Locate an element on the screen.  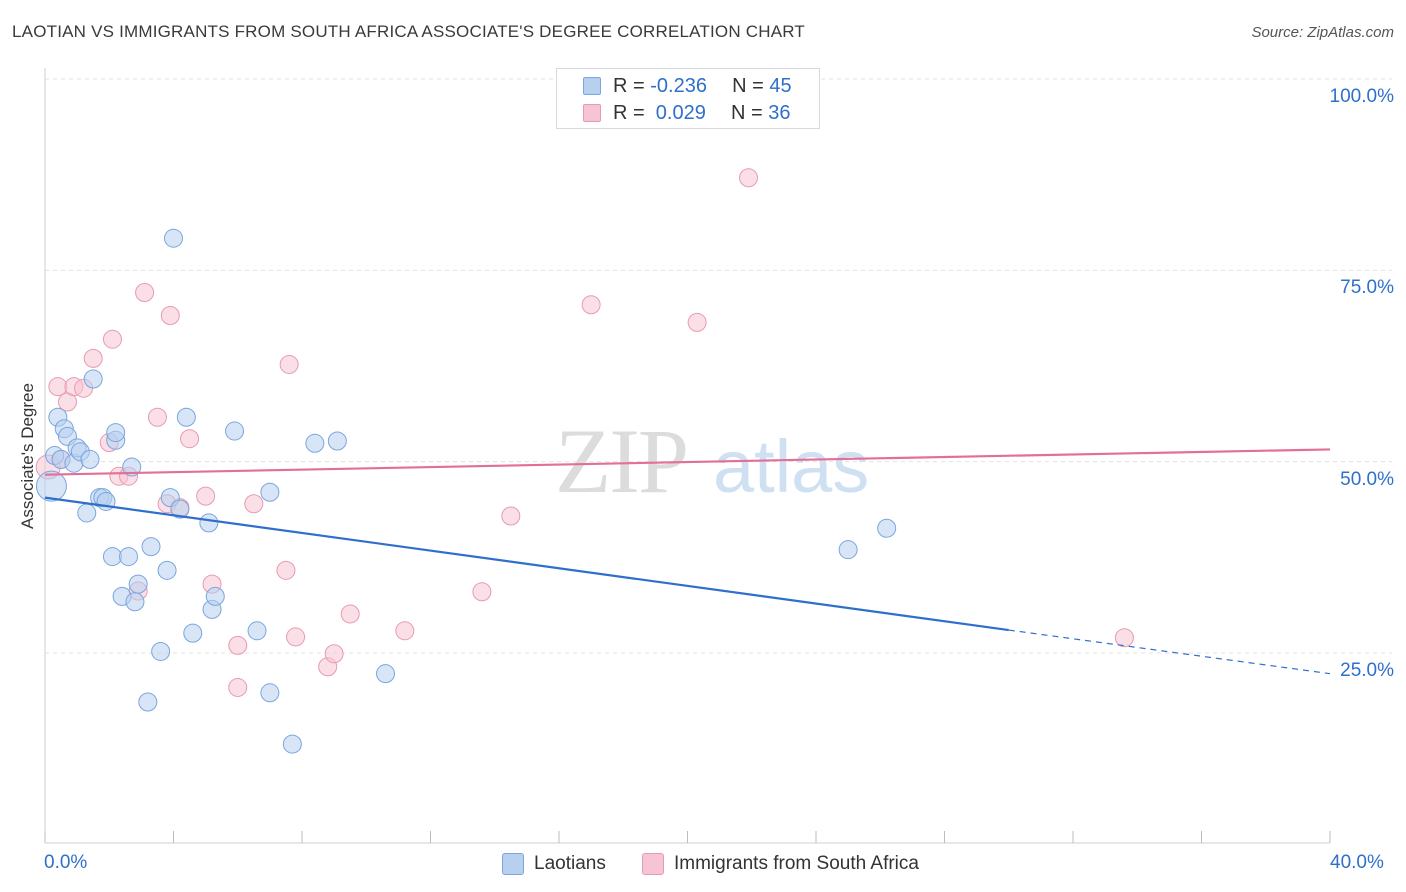
legend-label-south-africa: Immigrants from South Africa is located at coordinates (796, 863).